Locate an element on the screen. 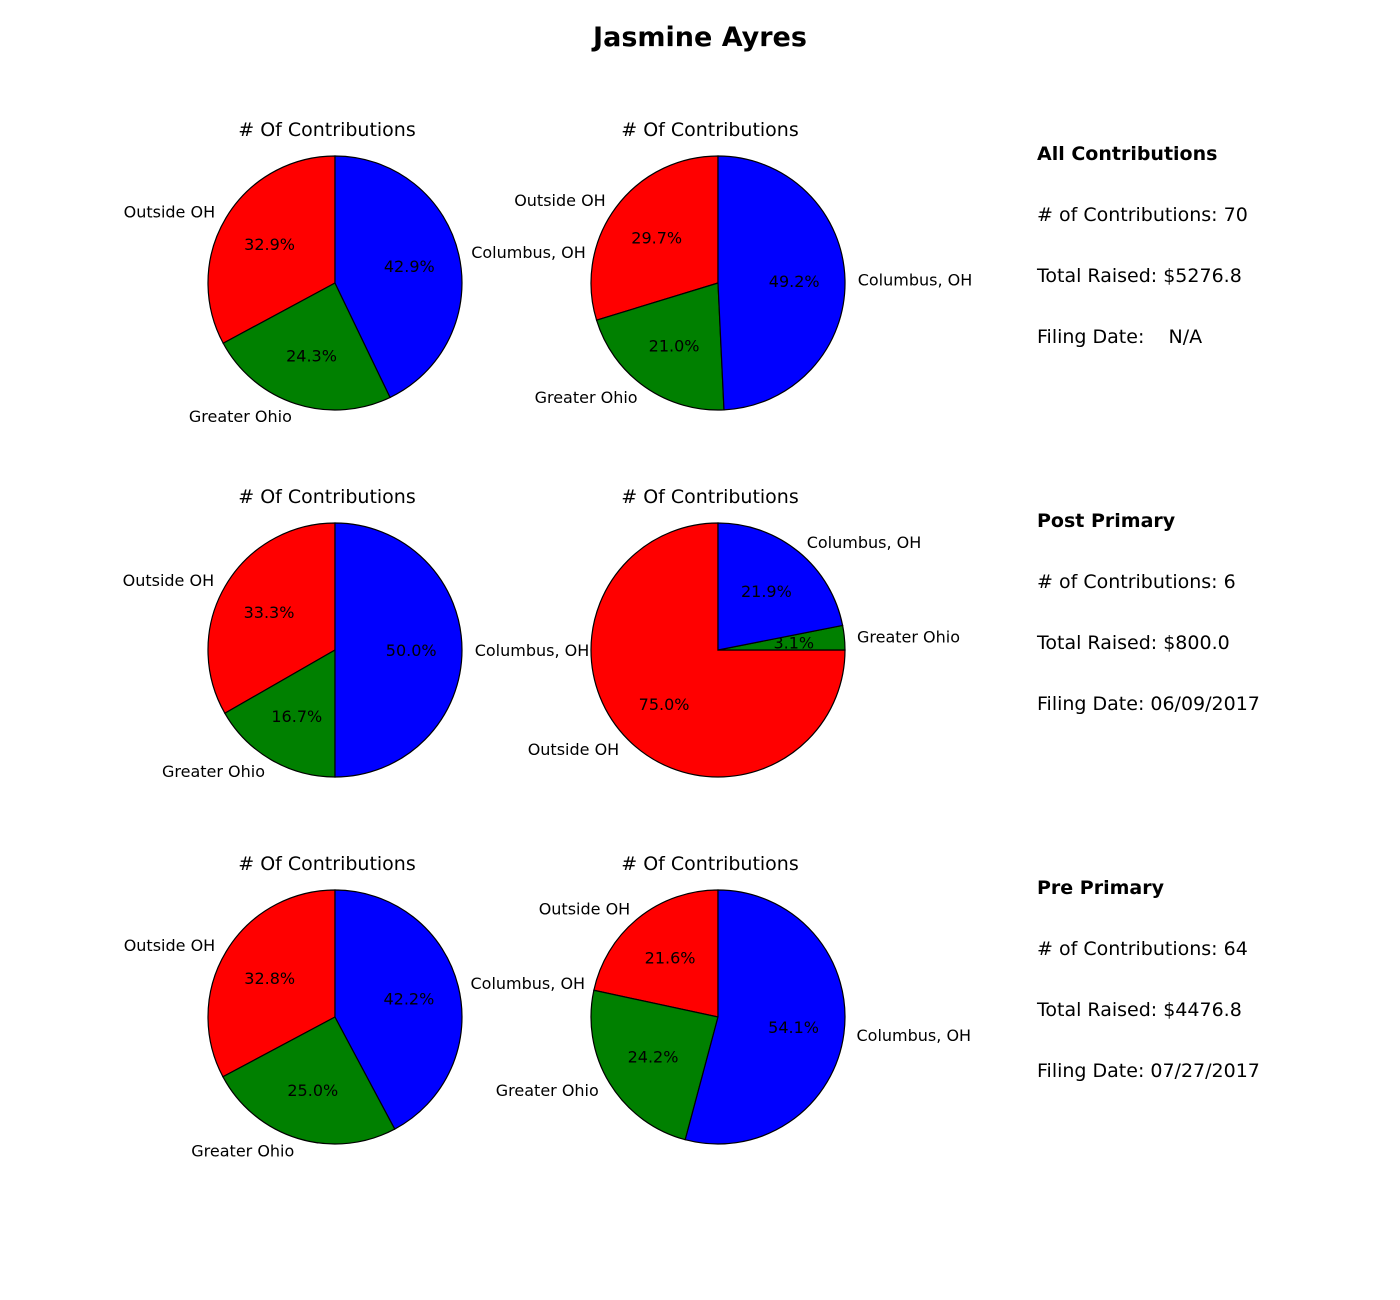 The height and width of the screenshot is (1300, 1400). pie-percent-label: 32.8% is located at coordinates (269, 978).